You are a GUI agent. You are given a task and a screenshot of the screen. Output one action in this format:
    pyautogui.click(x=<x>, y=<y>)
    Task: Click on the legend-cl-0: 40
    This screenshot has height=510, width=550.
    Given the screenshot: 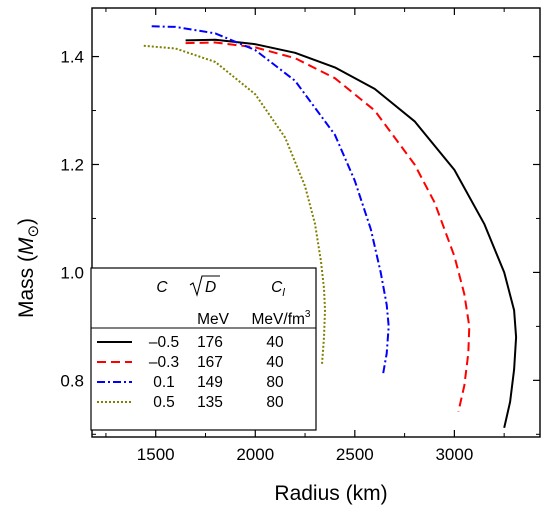 What is the action you would take?
    pyautogui.click(x=275, y=342)
    